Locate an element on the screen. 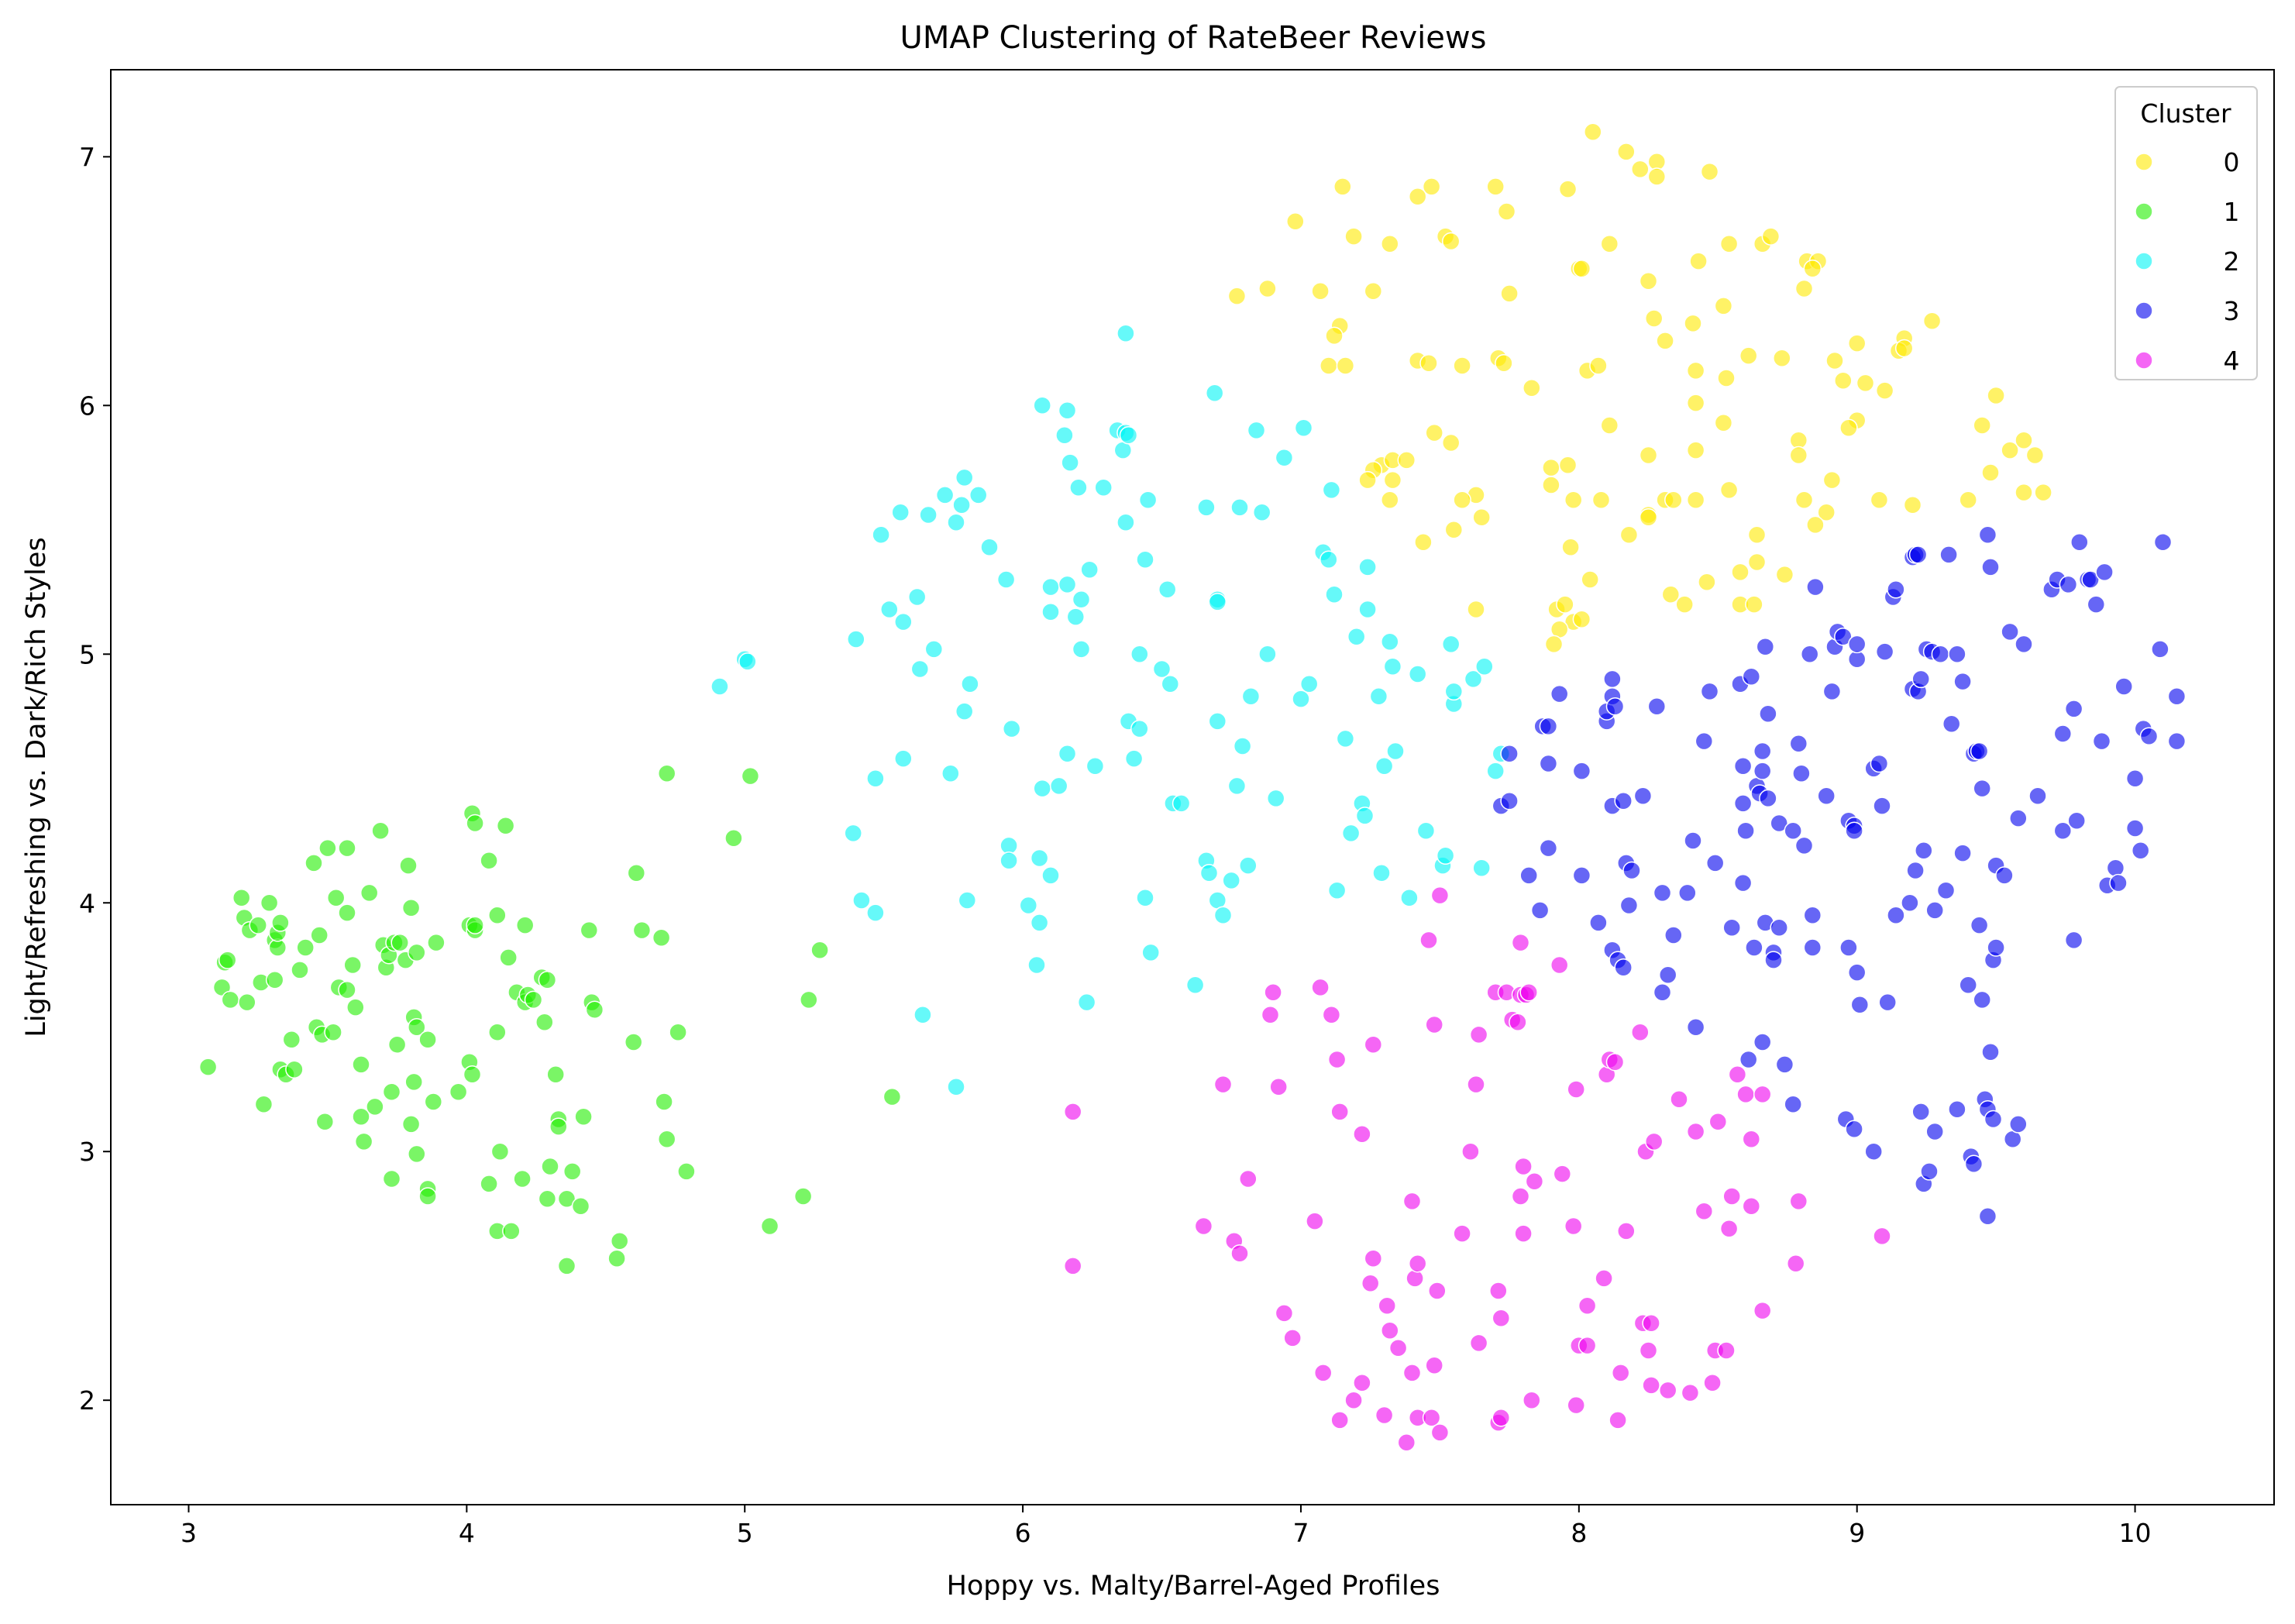 This screenshot has height=1624, width=2295. x-tick-label: 3 is located at coordinates (189, 1533).